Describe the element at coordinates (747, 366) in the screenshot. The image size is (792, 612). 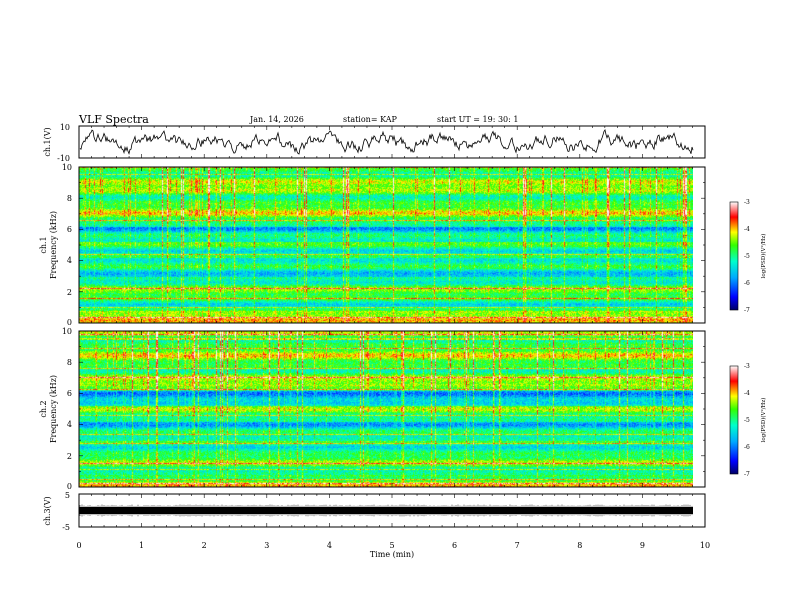
I see `ch2-colorbar-tick-m3: -3` at that location.